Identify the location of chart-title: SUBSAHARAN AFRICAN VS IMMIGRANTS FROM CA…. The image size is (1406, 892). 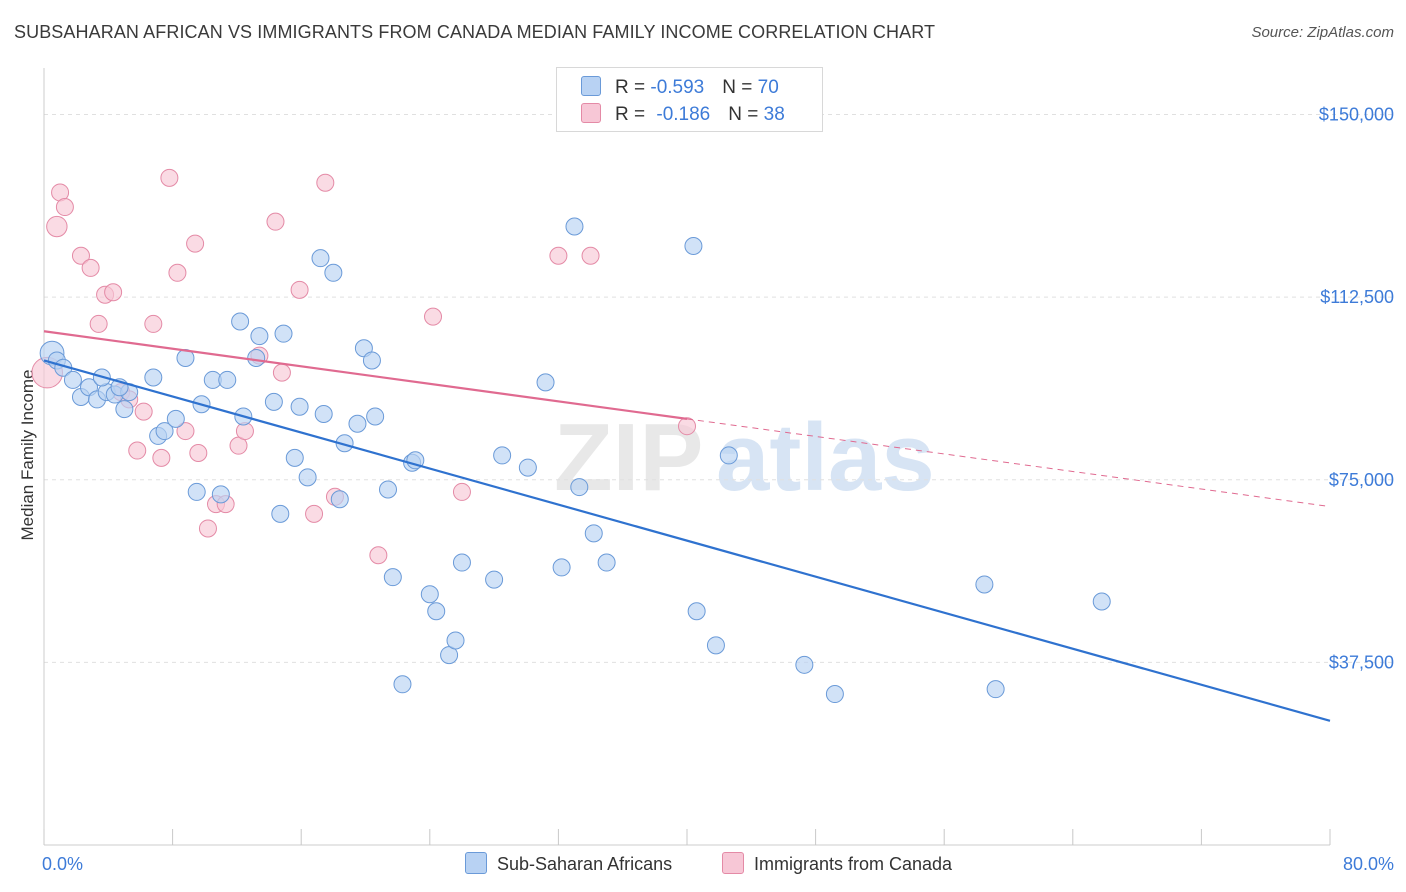
(475, 32).